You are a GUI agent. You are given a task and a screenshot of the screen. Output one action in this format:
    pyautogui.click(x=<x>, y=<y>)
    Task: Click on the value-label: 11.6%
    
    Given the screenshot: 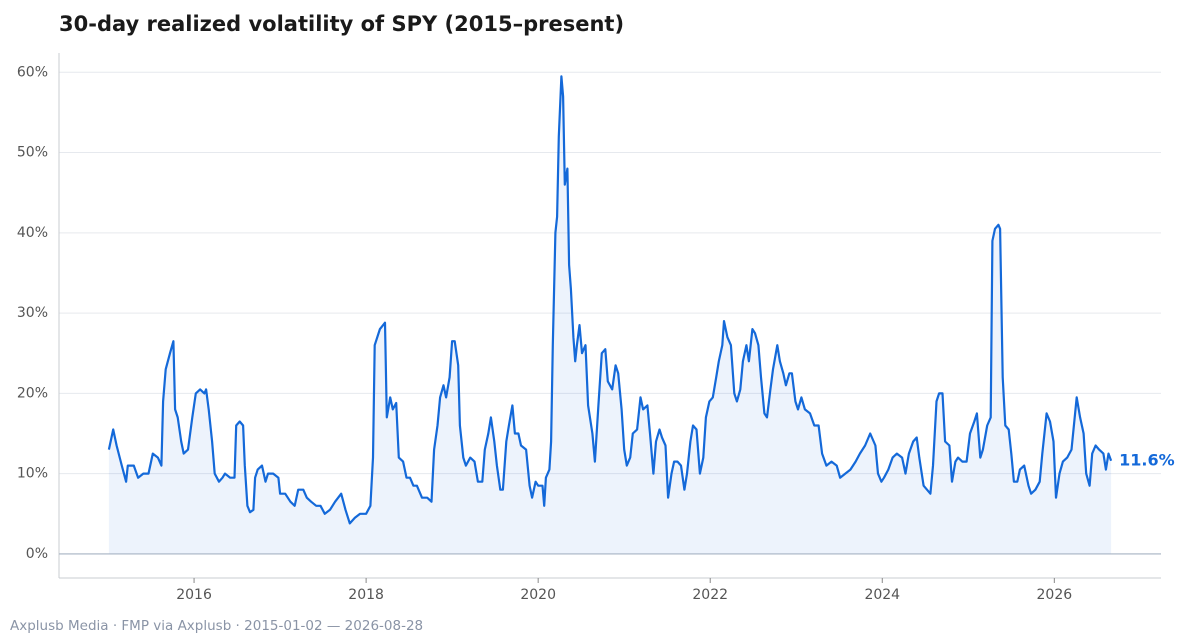 What is the action you would take?
    pyautogui.click(x=1147, y=459)
    